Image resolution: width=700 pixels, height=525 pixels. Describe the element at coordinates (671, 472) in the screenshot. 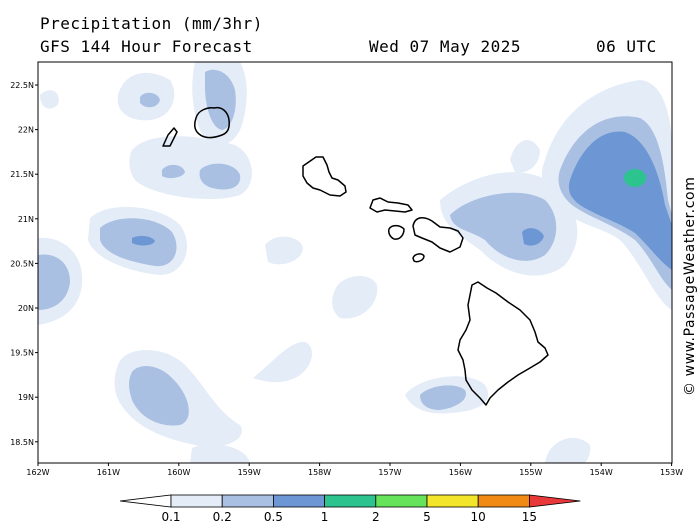

I see `lon-label: 153W` at that location.